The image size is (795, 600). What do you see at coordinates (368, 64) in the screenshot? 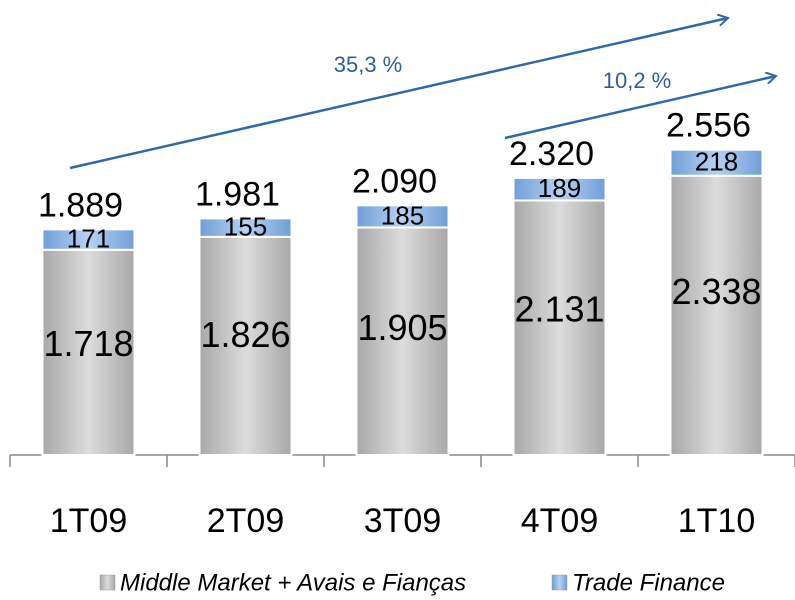
I see `annotation: 35,3 %` at bounding box center [368, 64].